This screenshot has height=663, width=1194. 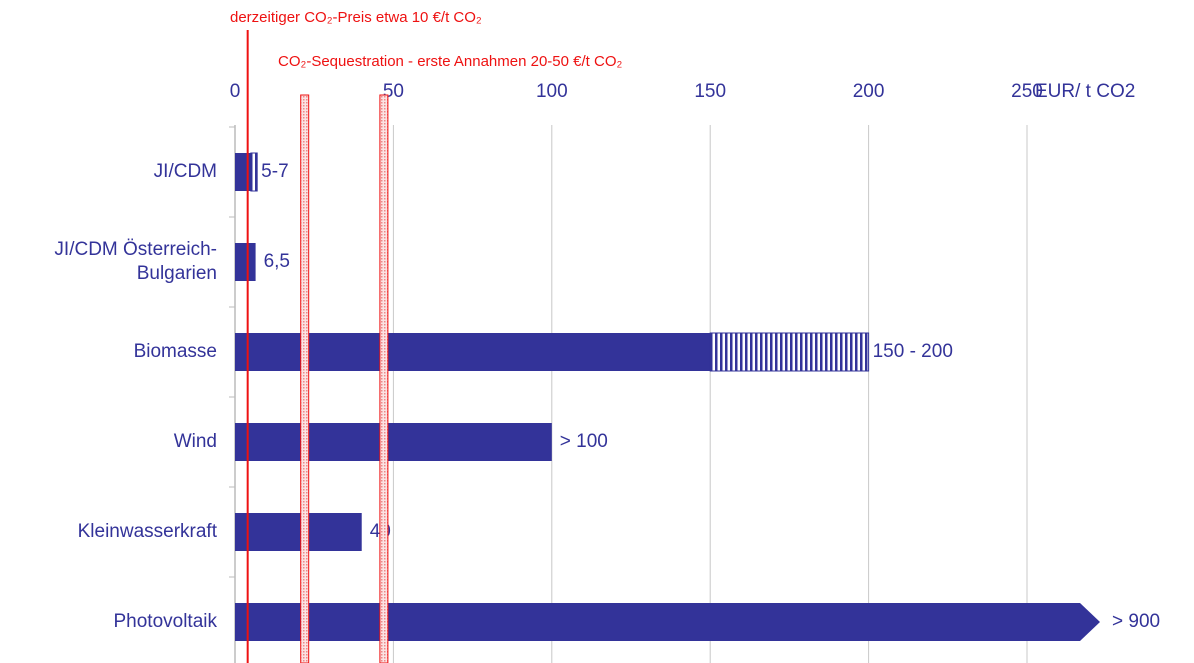 What do you see at coordinates (148, 531) in the screenshot?
I see `y-tick-label: Kleinwasserkraft` at bounding box center [148, 531].